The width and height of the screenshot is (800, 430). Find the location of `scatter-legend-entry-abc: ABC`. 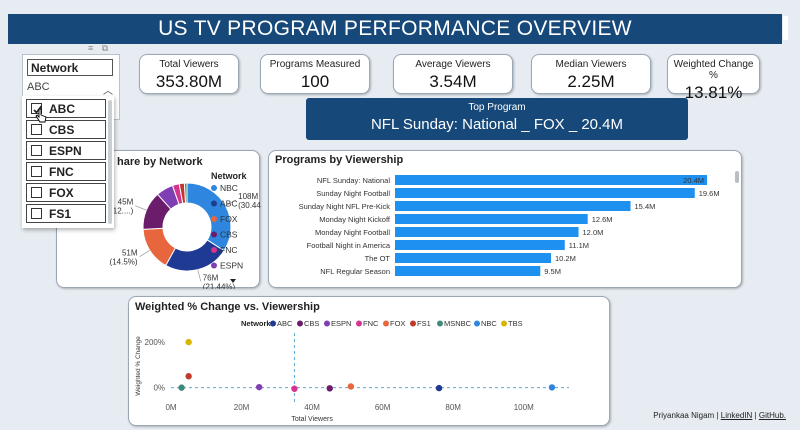

scatter-legend-entry-abc: ABC is located at coordinates (285, 323).